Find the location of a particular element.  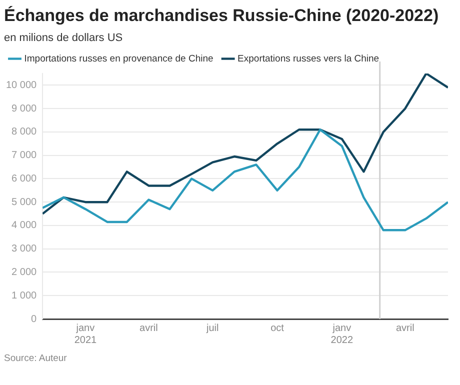

y-tick-label: 0 is located at coordinates (34, 319).